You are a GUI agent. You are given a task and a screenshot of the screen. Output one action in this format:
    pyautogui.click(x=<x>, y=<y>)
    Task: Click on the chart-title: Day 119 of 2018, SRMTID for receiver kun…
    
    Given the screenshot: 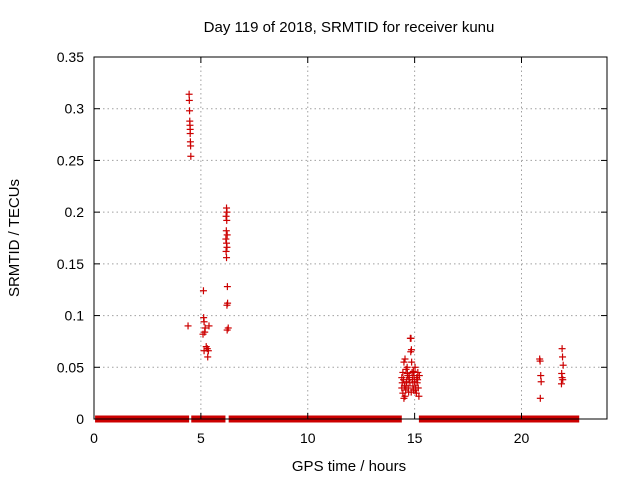 What is the action you would take?
    pyautogui.click(x=349, y=27)
    